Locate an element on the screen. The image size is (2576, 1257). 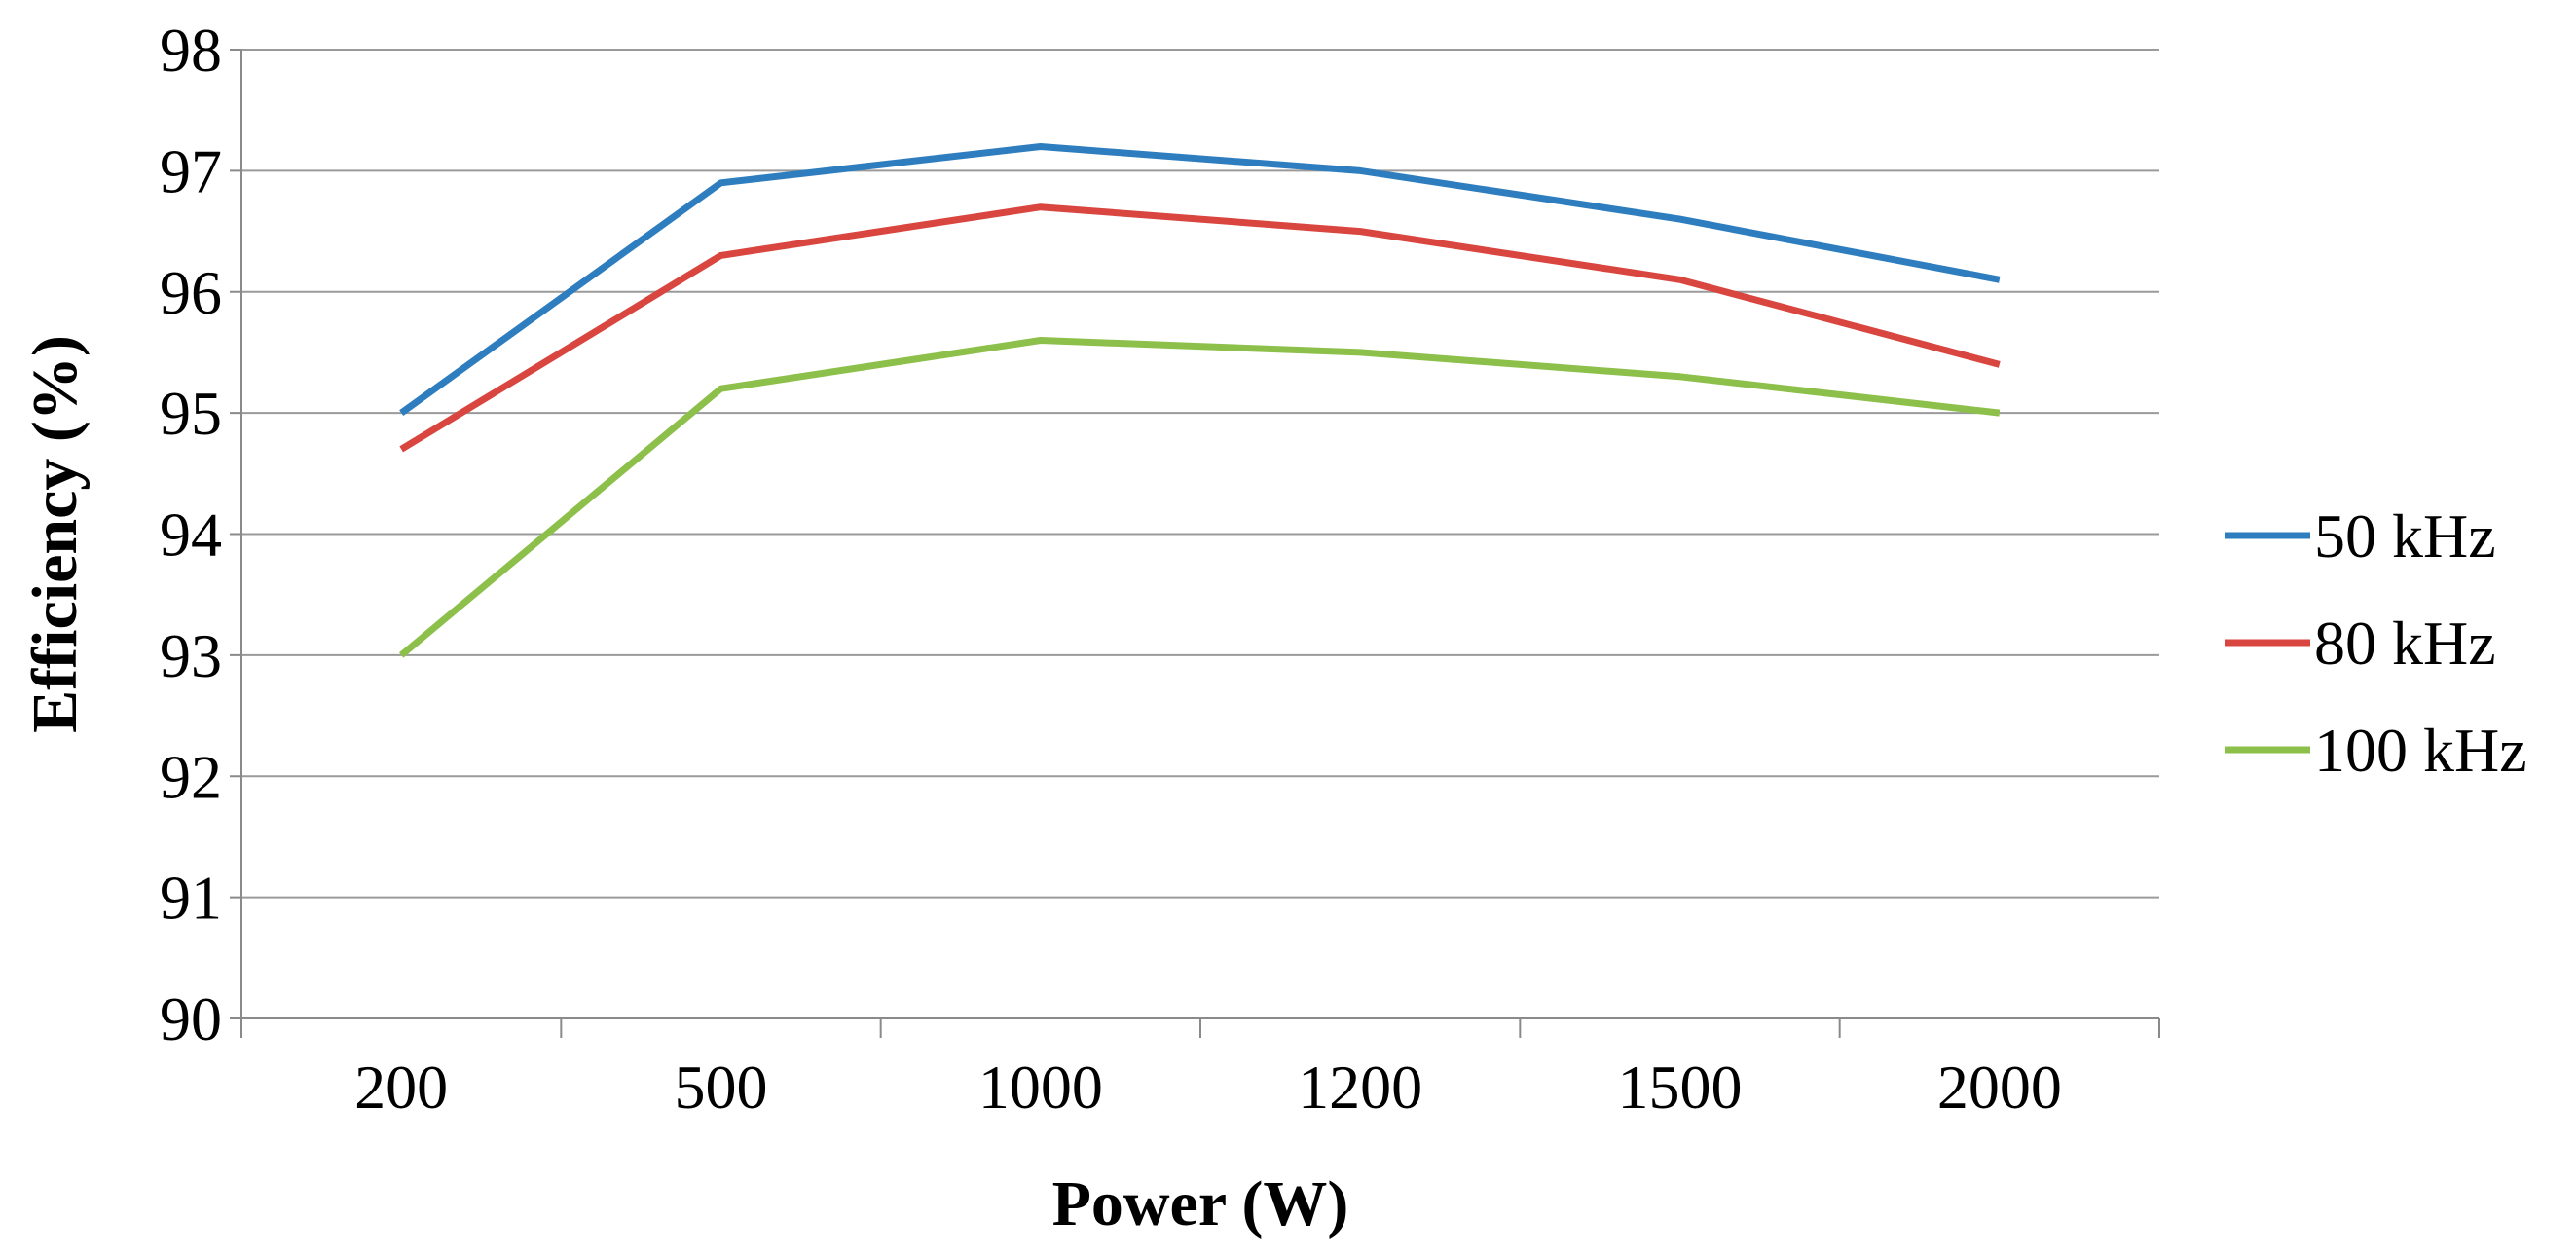
series-line-80-khz is located at coordinates (1200, 328).